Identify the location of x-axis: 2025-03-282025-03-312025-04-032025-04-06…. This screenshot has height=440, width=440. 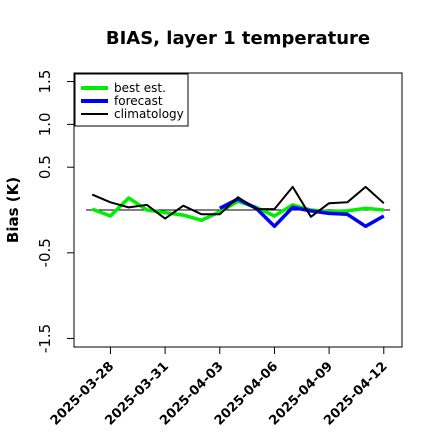
(219, 388).